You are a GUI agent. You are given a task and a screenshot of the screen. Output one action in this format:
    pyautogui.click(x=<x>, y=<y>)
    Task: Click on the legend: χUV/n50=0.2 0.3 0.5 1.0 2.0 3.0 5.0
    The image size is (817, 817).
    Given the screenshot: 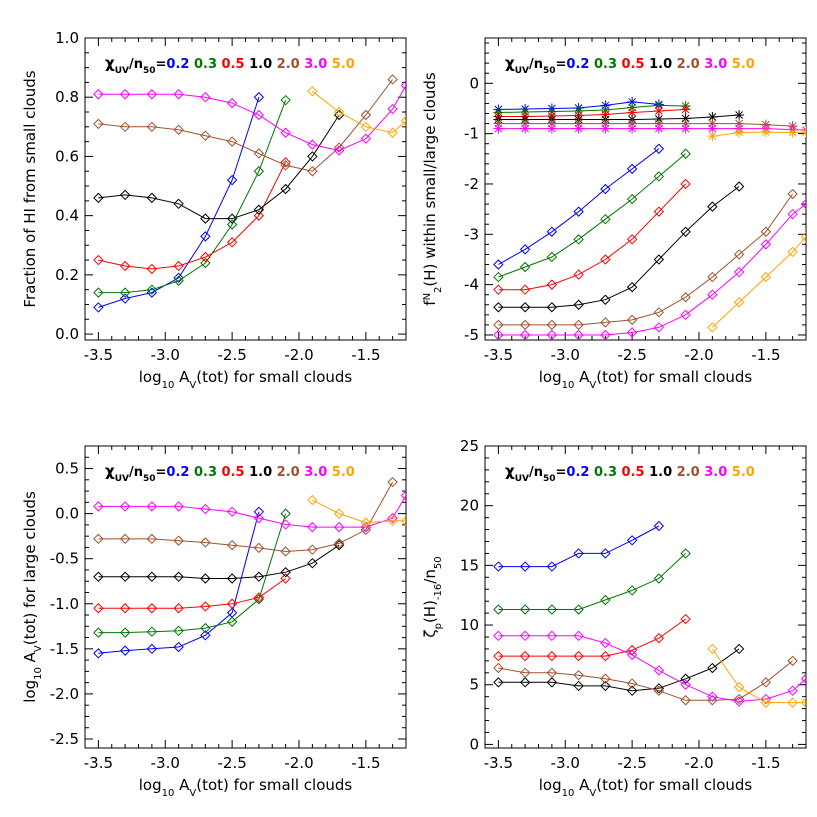 What is the action you would take?
    pyautogui.click(x=230, y=65)
    